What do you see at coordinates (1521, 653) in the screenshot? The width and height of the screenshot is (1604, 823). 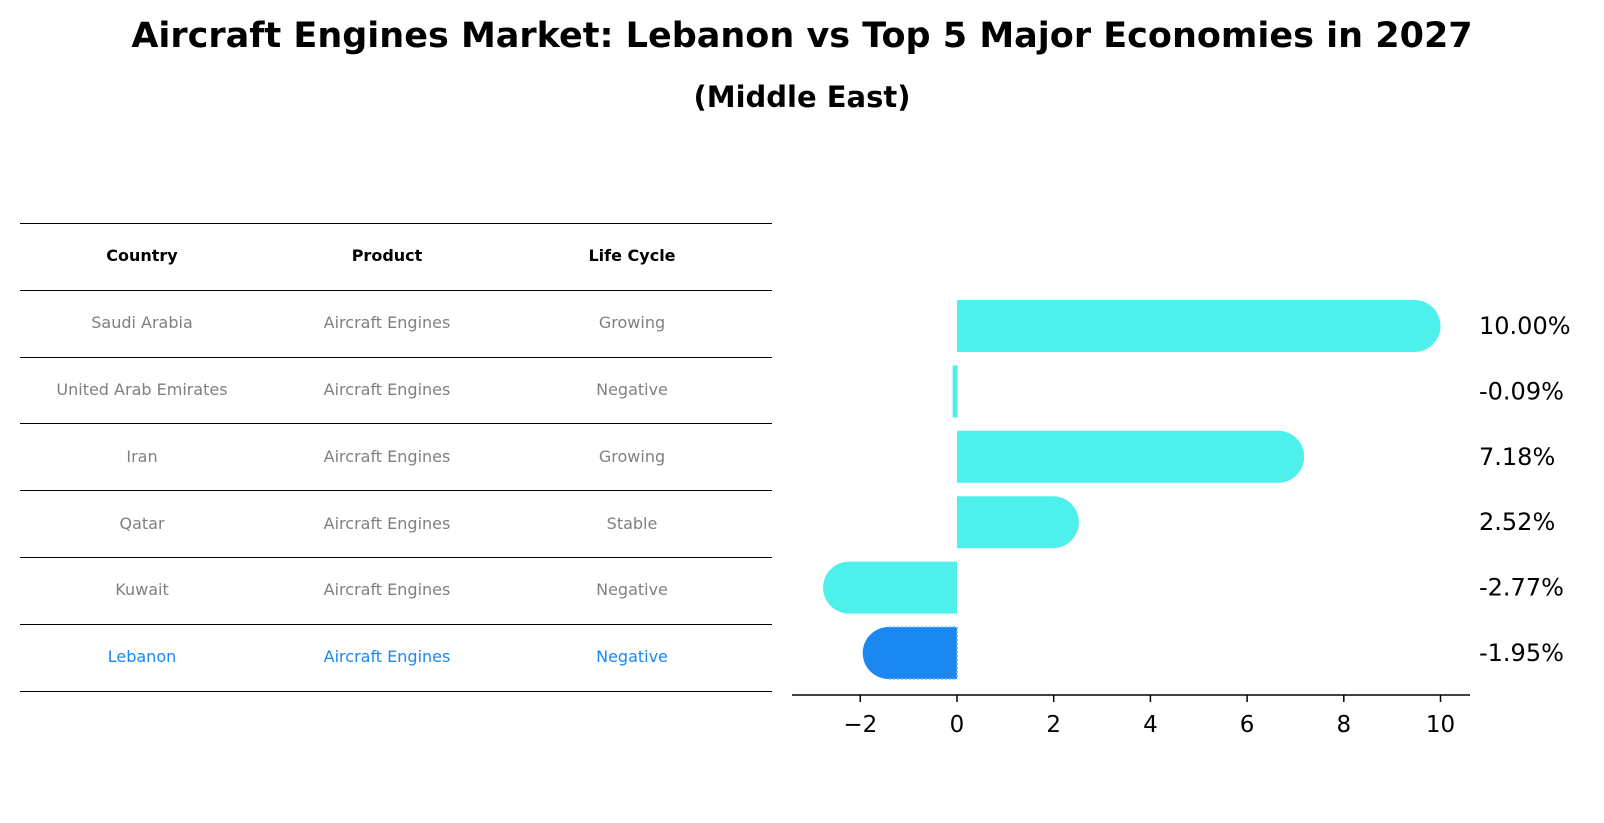 I see `data-label: -1.95%` at bounding box center [1521, 653].